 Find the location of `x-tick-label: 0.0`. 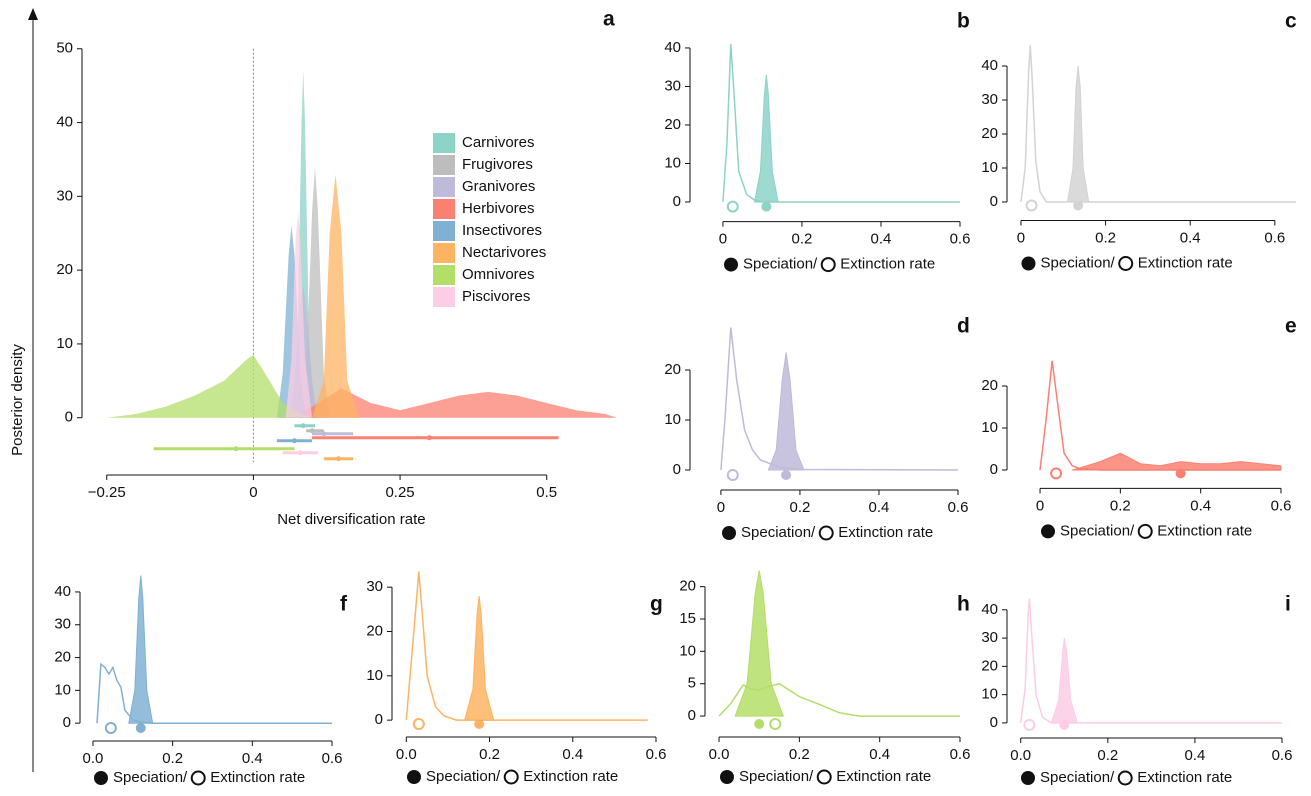

x-tick-label: 0.0 is located at coordinates (93, 758).